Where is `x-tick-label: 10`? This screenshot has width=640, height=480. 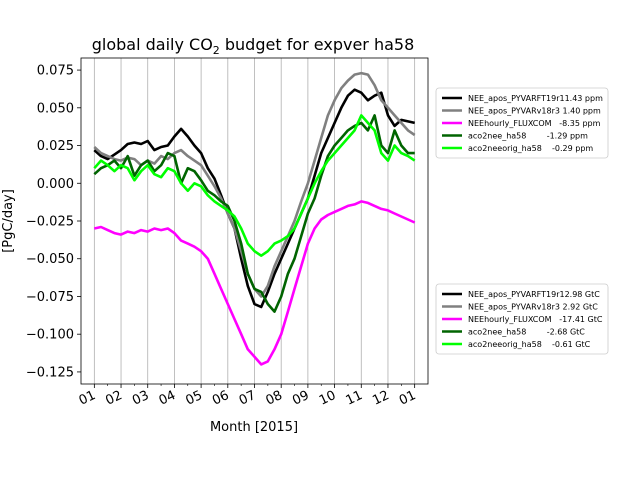
x-tick-label: 10 is located at coordinates (327, 398).